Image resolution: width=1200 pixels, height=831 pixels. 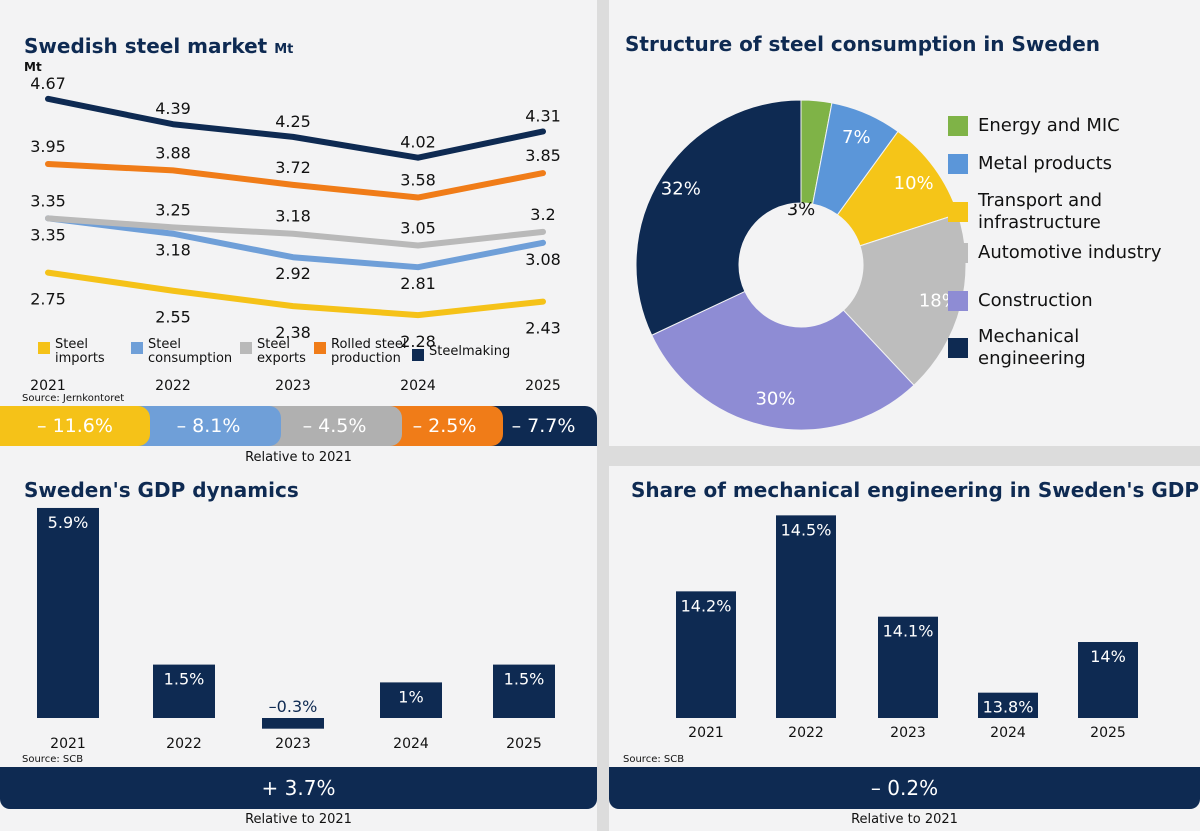 What do you see at coordinates (1049, 125) in the screenshot?
I see `donut-legend-label: Energy and MIC` at bounding box center [1049, 125].